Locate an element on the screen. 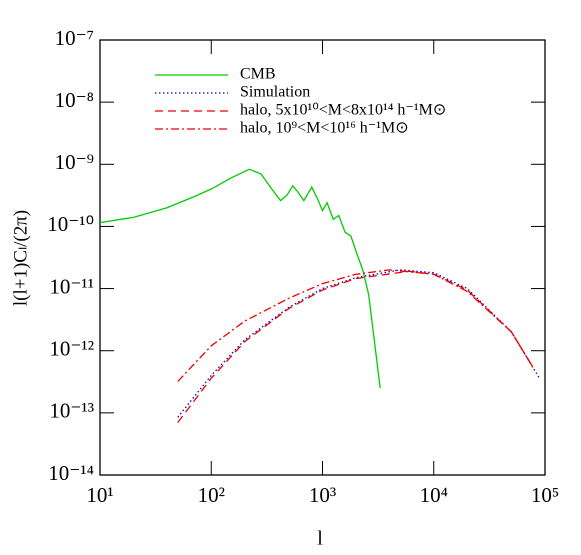 The width and height of the screenshot is (581, 555). x-tick-label: 10³ is located at coordinates (322, 495).